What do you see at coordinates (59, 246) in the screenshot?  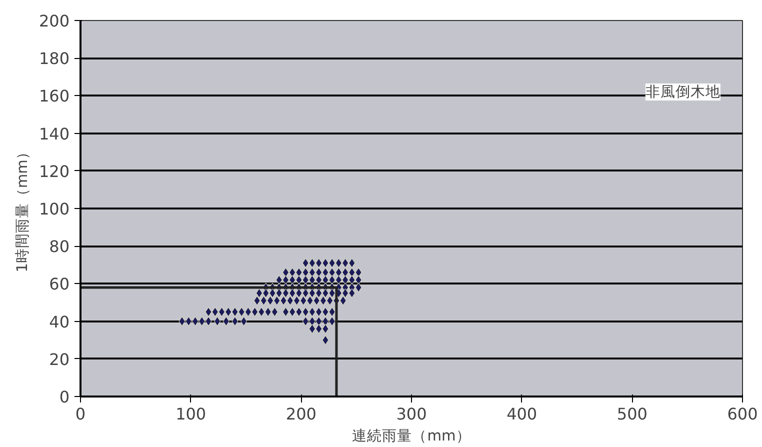 I see `y-tick-label: 80` at bounding box center [59, 246].